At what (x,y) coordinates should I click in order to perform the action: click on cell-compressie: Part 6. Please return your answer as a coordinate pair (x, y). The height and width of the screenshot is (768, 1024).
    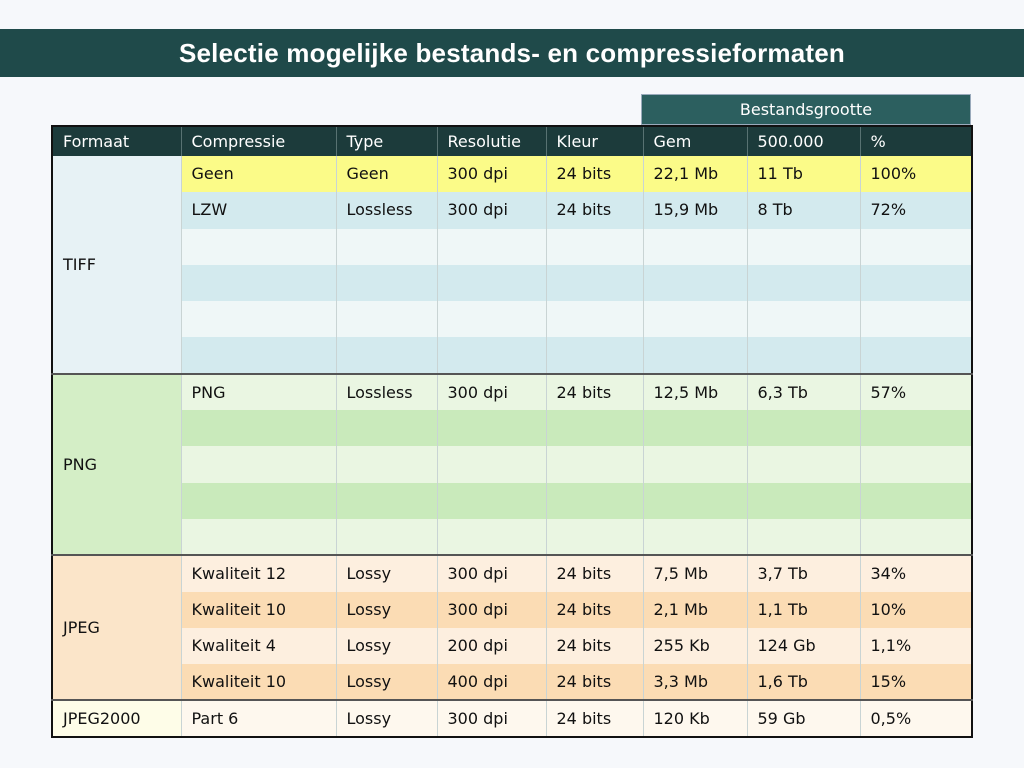
    Looking at the image, I should click on (258, 718).